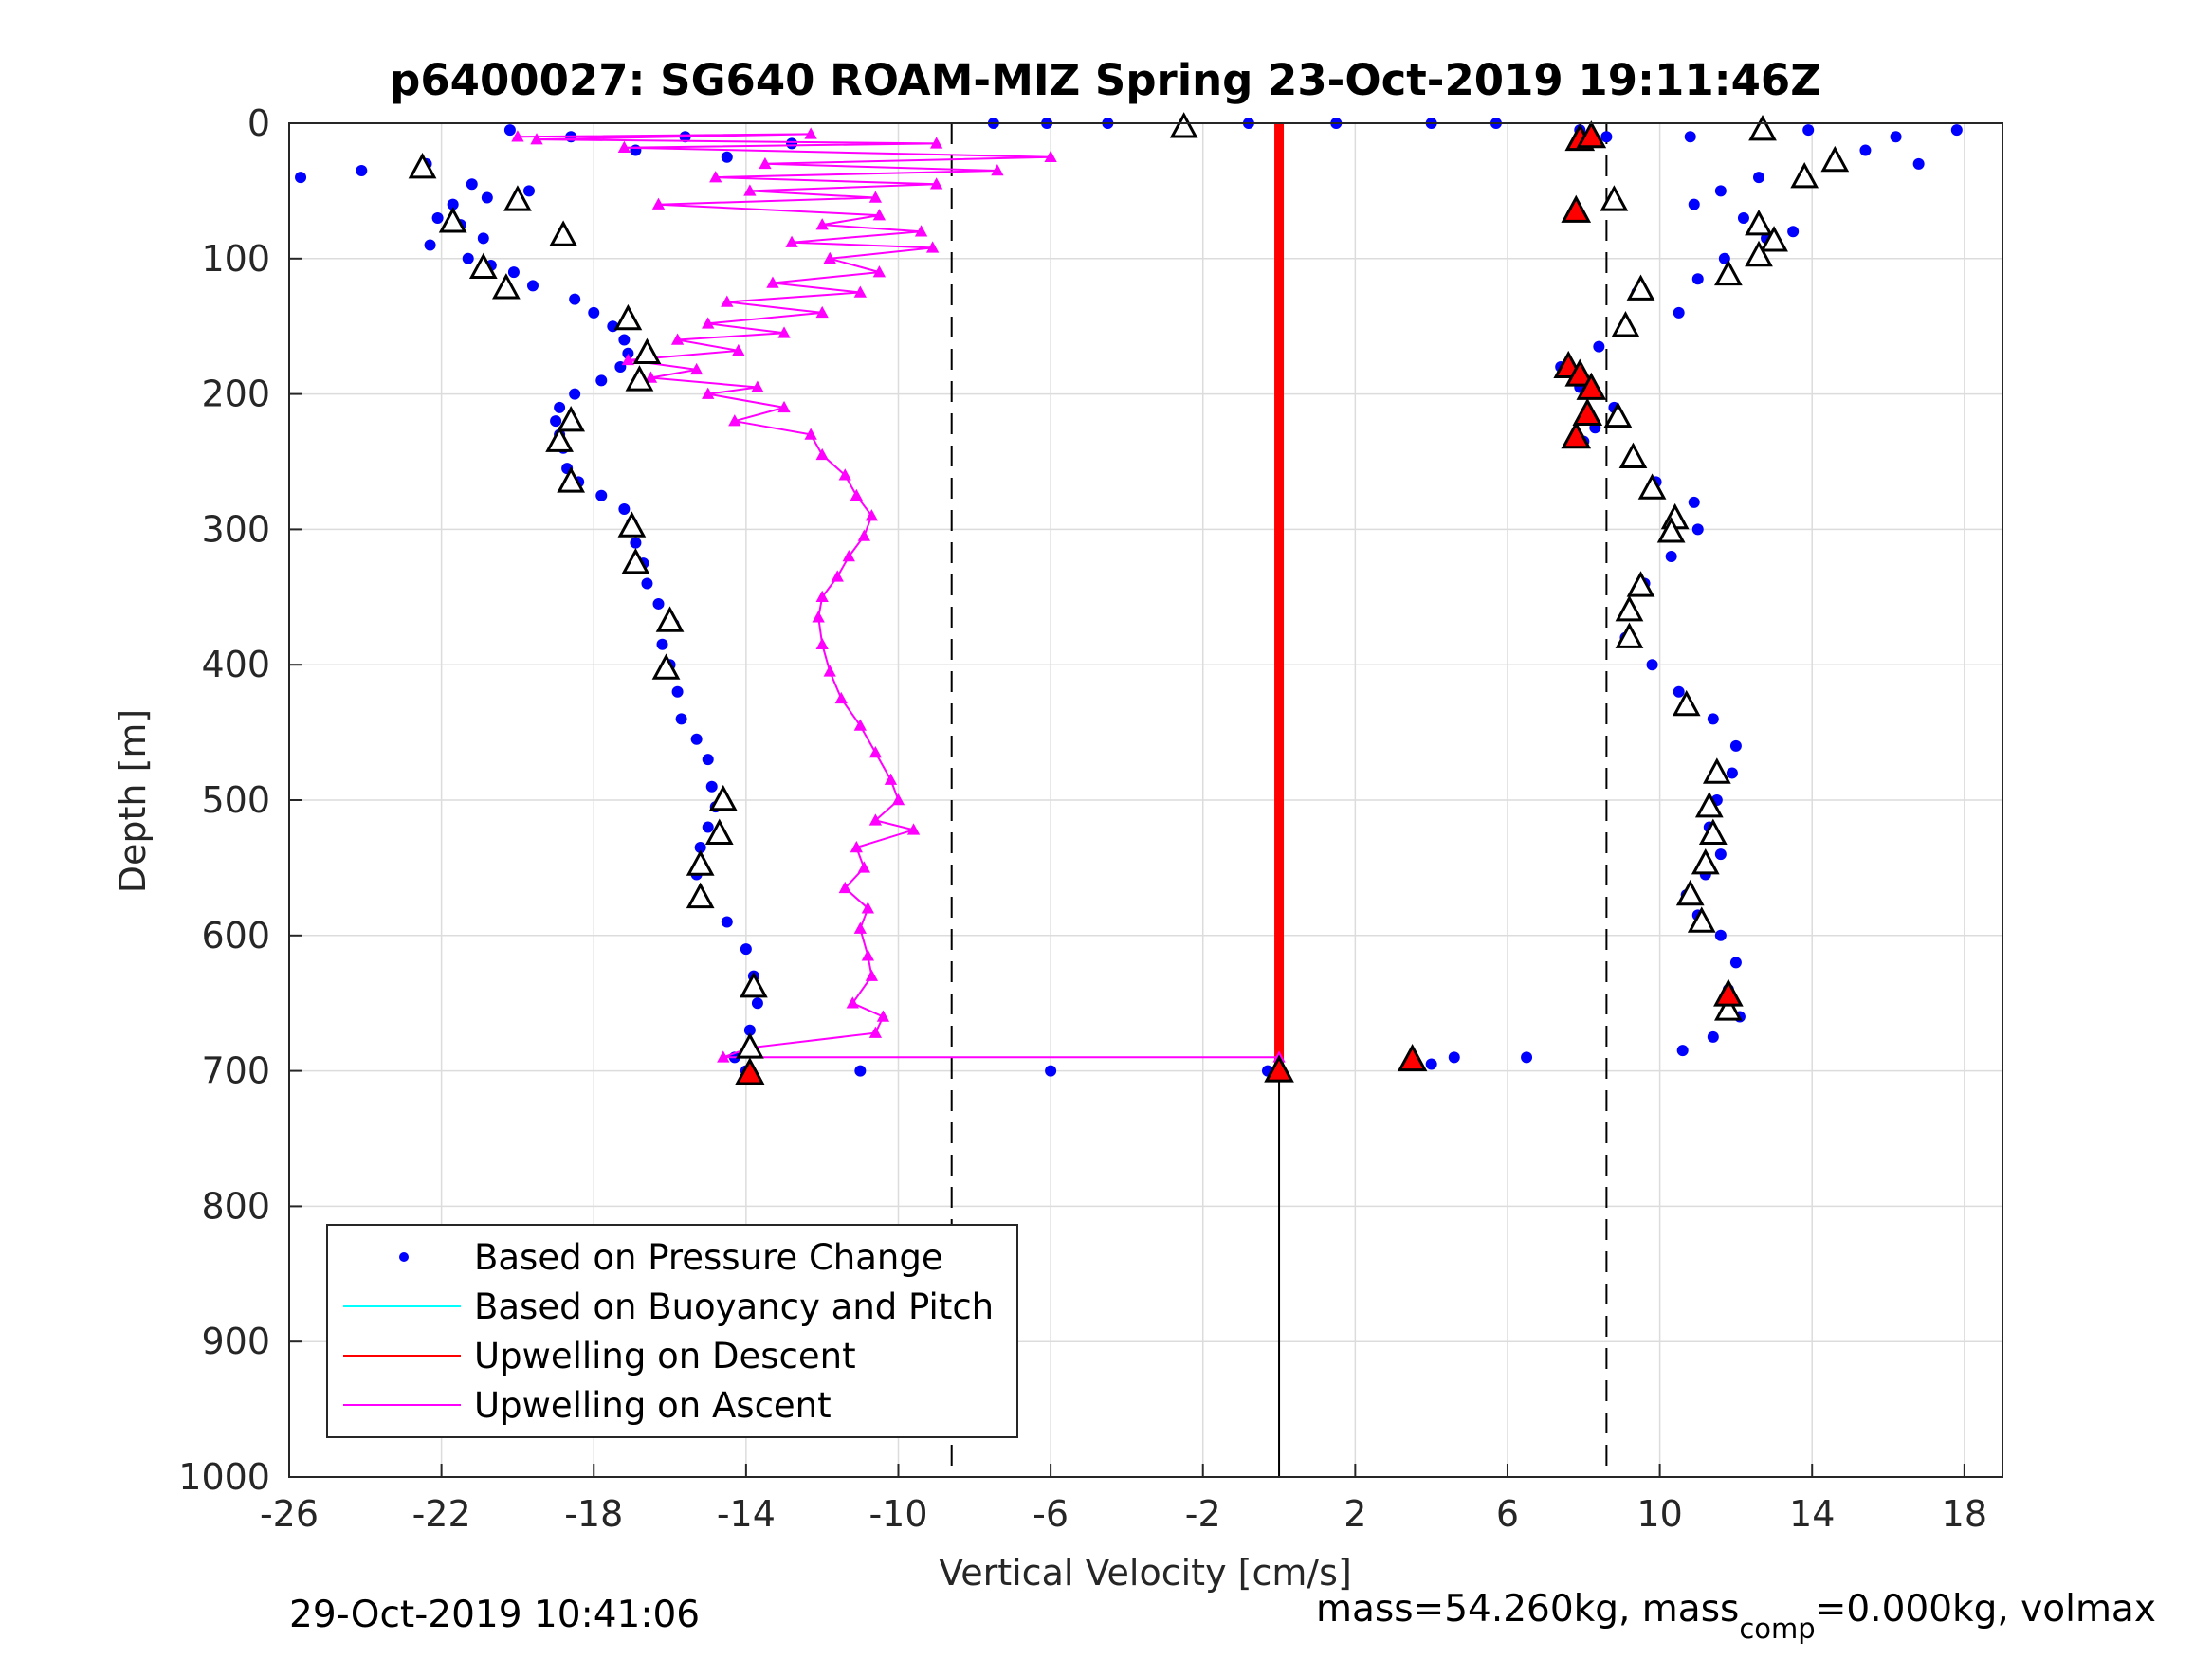 The height and width of the screenshot is (1659, 2212). I want to click on x-tick-label: 6, so click(1507, 1514).